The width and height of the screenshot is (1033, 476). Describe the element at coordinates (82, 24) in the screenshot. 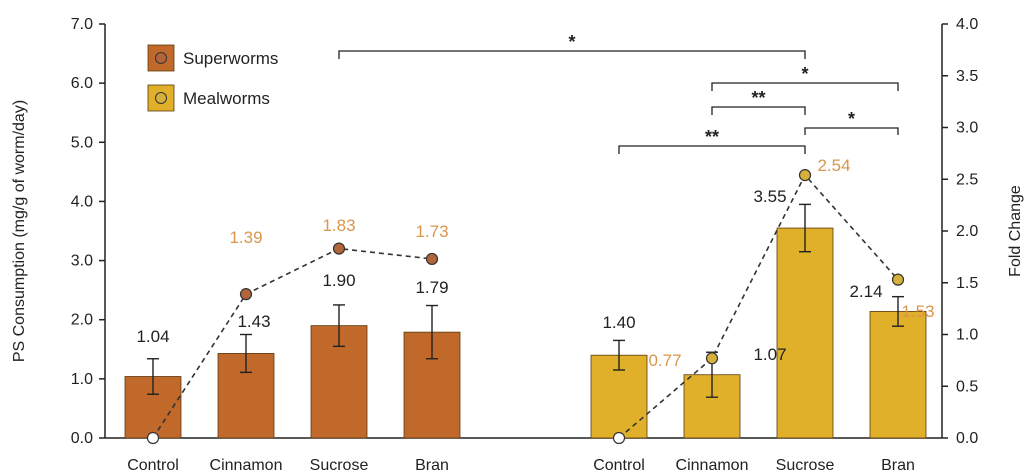

I see `y-tick-label: 7.0` at that location.